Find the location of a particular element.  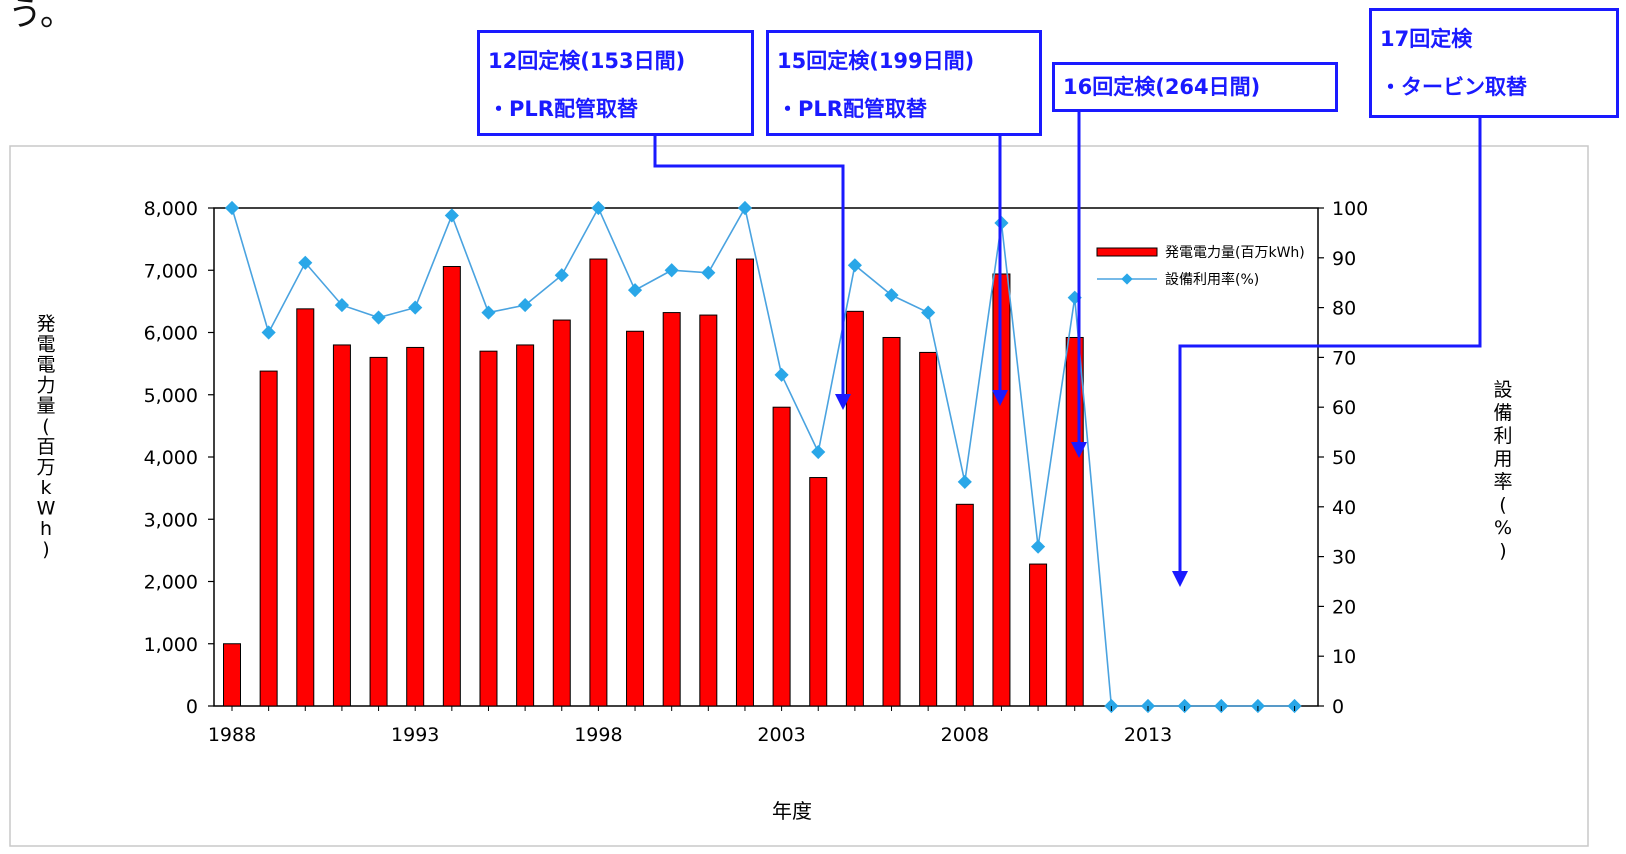

y-axis-title-char: ( is located at coordinates (45, 427).